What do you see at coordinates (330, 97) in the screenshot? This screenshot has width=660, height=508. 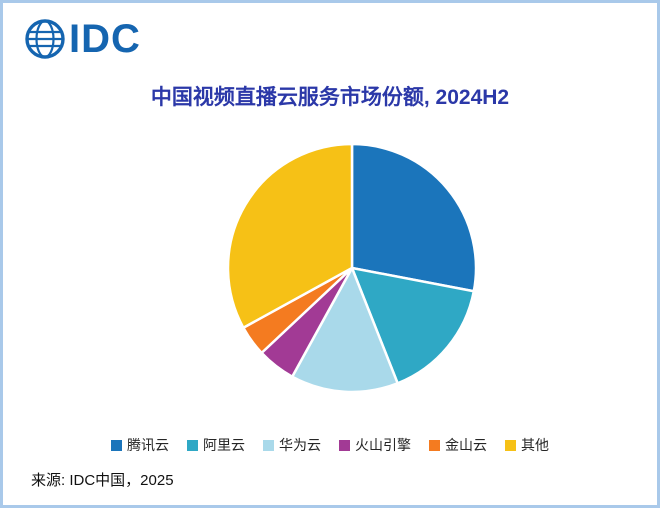 I see `chart-title: 中国视频直播云服务市场份额, 2024H2` at bounding box center [330, 97].